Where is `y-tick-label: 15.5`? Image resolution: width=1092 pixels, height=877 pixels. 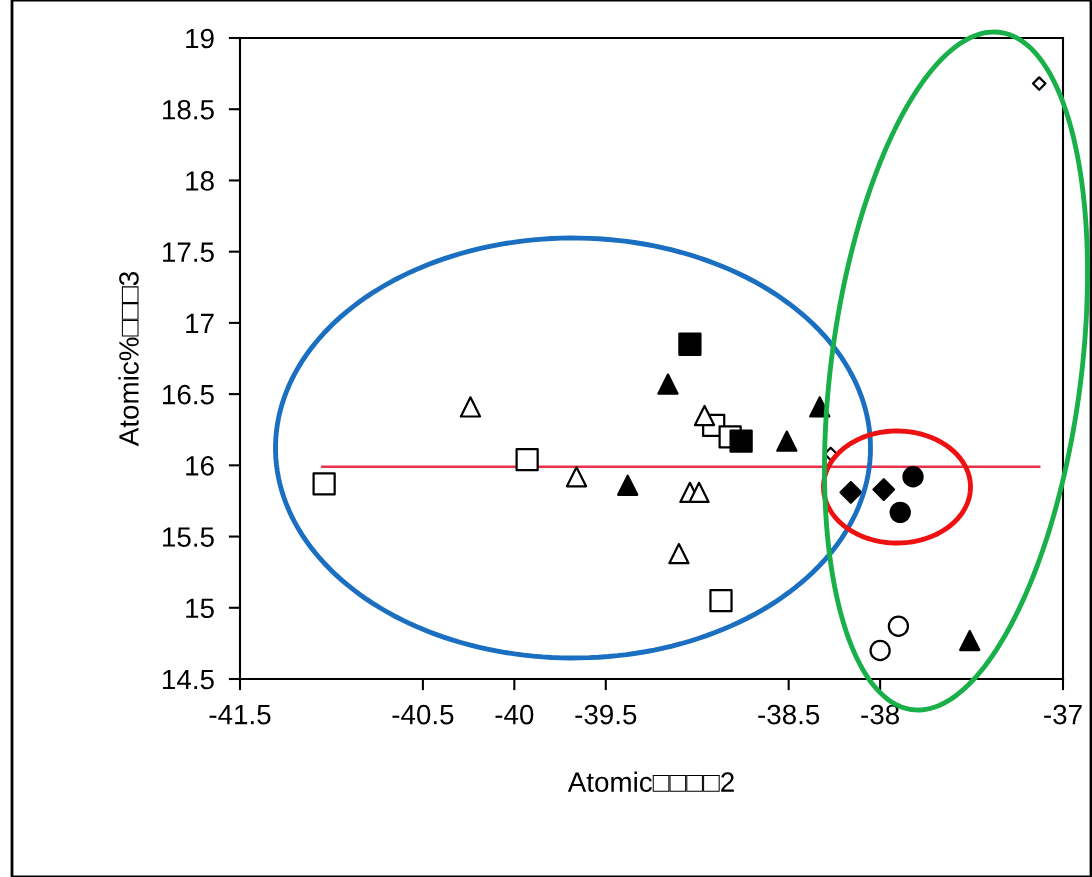
y-tick-label: 15.5 is located at coordinates (188, 537).